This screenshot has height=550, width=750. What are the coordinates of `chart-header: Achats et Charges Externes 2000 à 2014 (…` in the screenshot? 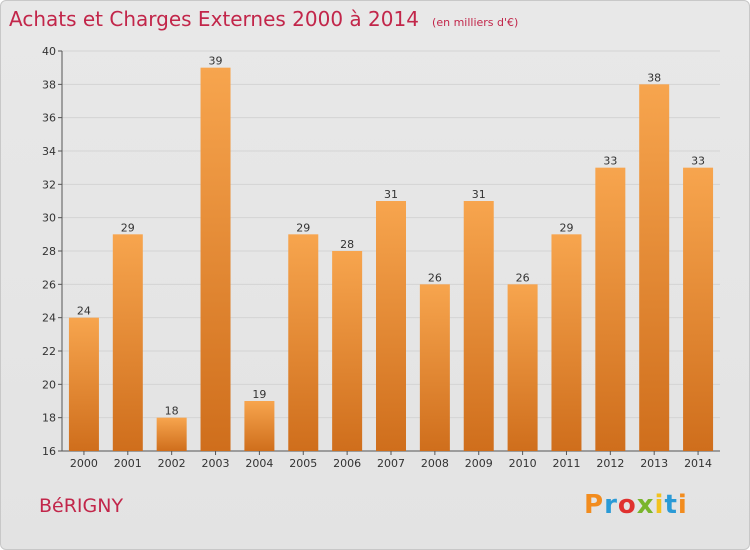 It's located at (263, 19).